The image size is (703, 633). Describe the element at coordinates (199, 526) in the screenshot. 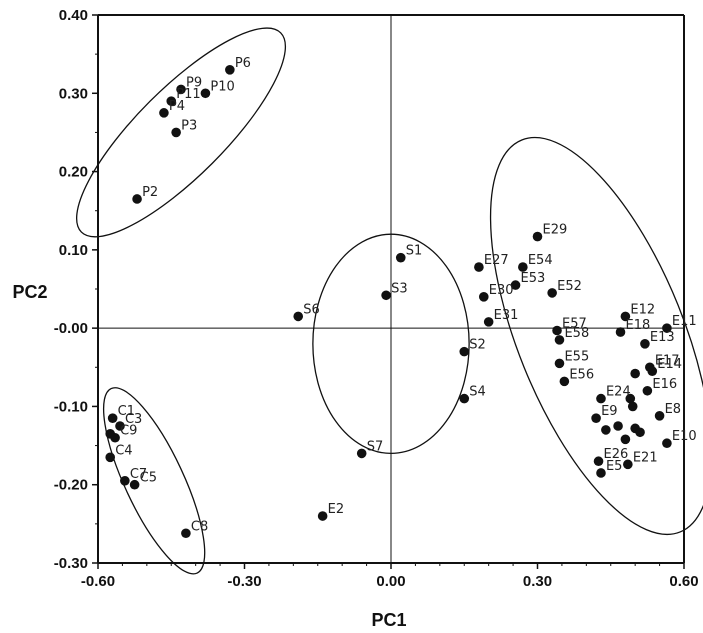

I see `point-label: C8` at that location.